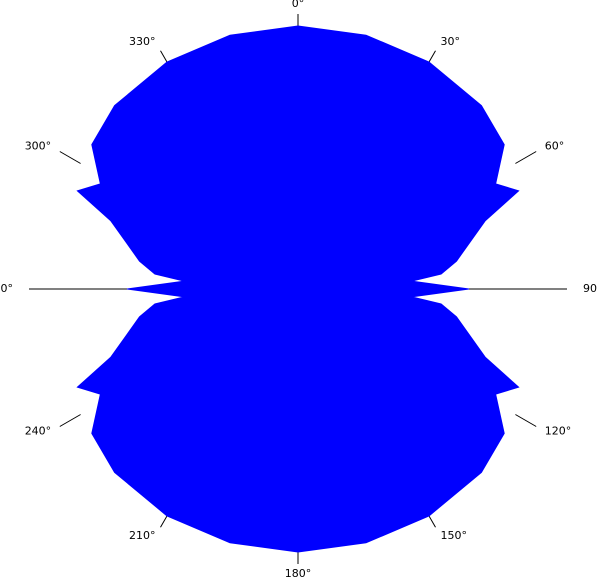 This screenshot has height=578, width=597. What do you see at coordinates (38, 431) in the screenshot?
I see `tick-label-240: 240°` at bounding box center [38, 431].